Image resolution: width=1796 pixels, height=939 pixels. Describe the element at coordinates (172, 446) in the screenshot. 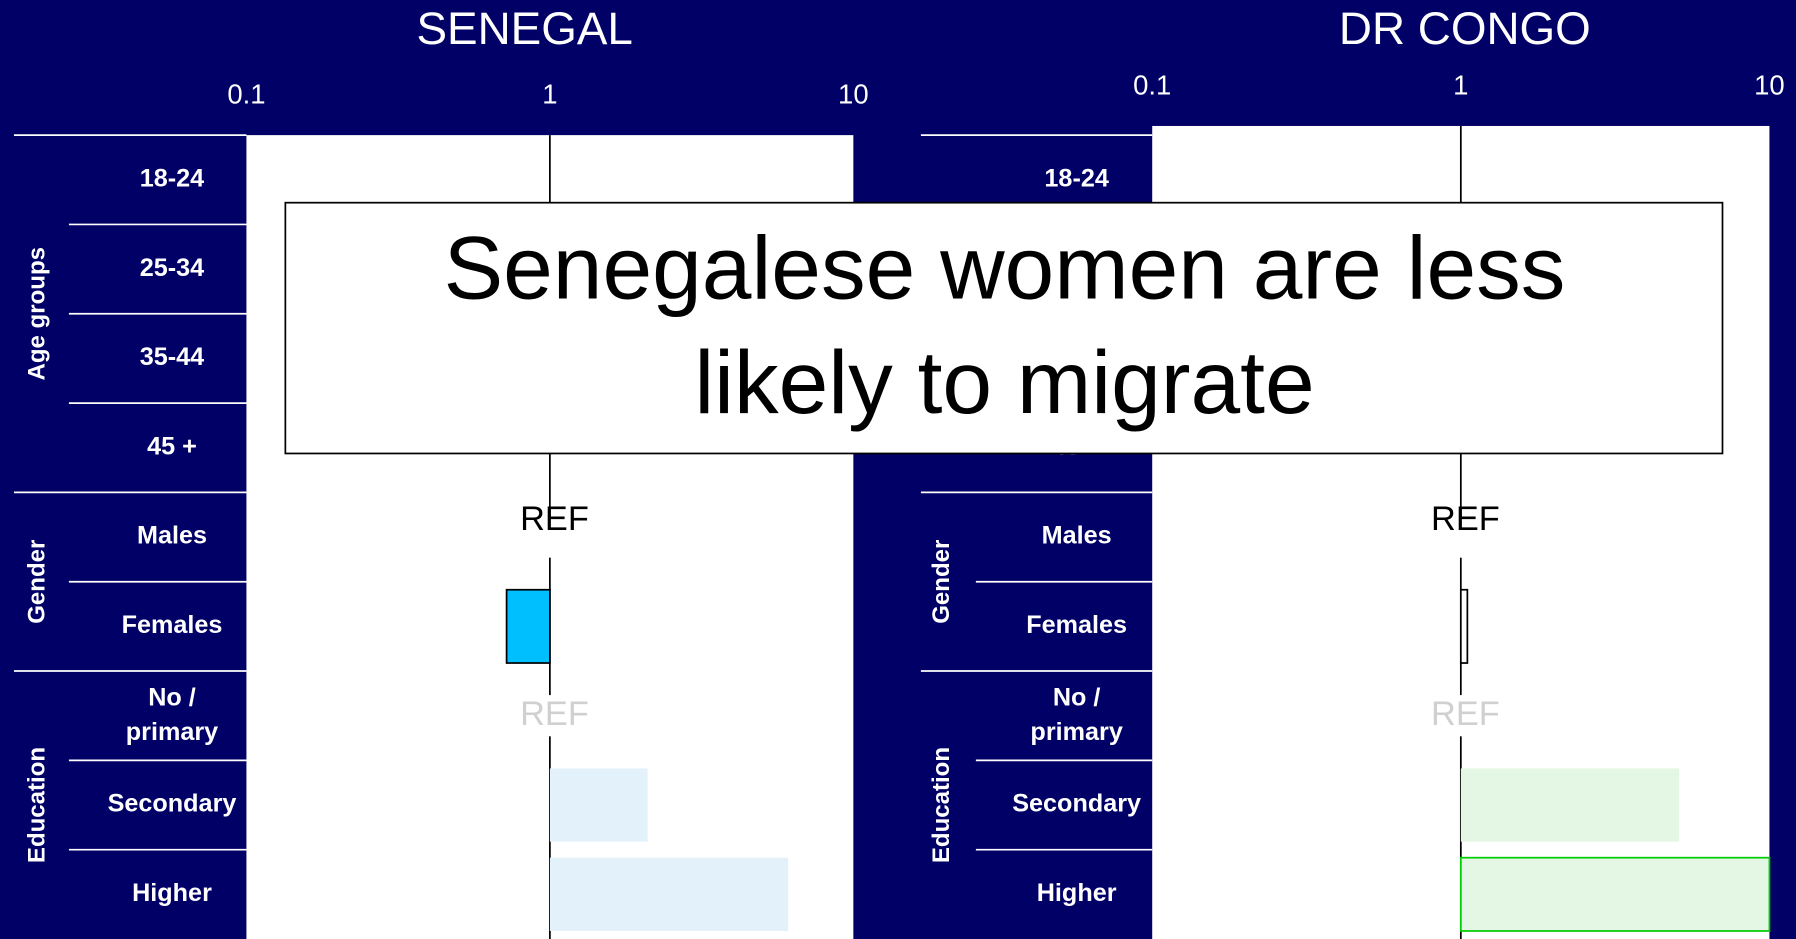

I see `category-label: 45 +` at that location.